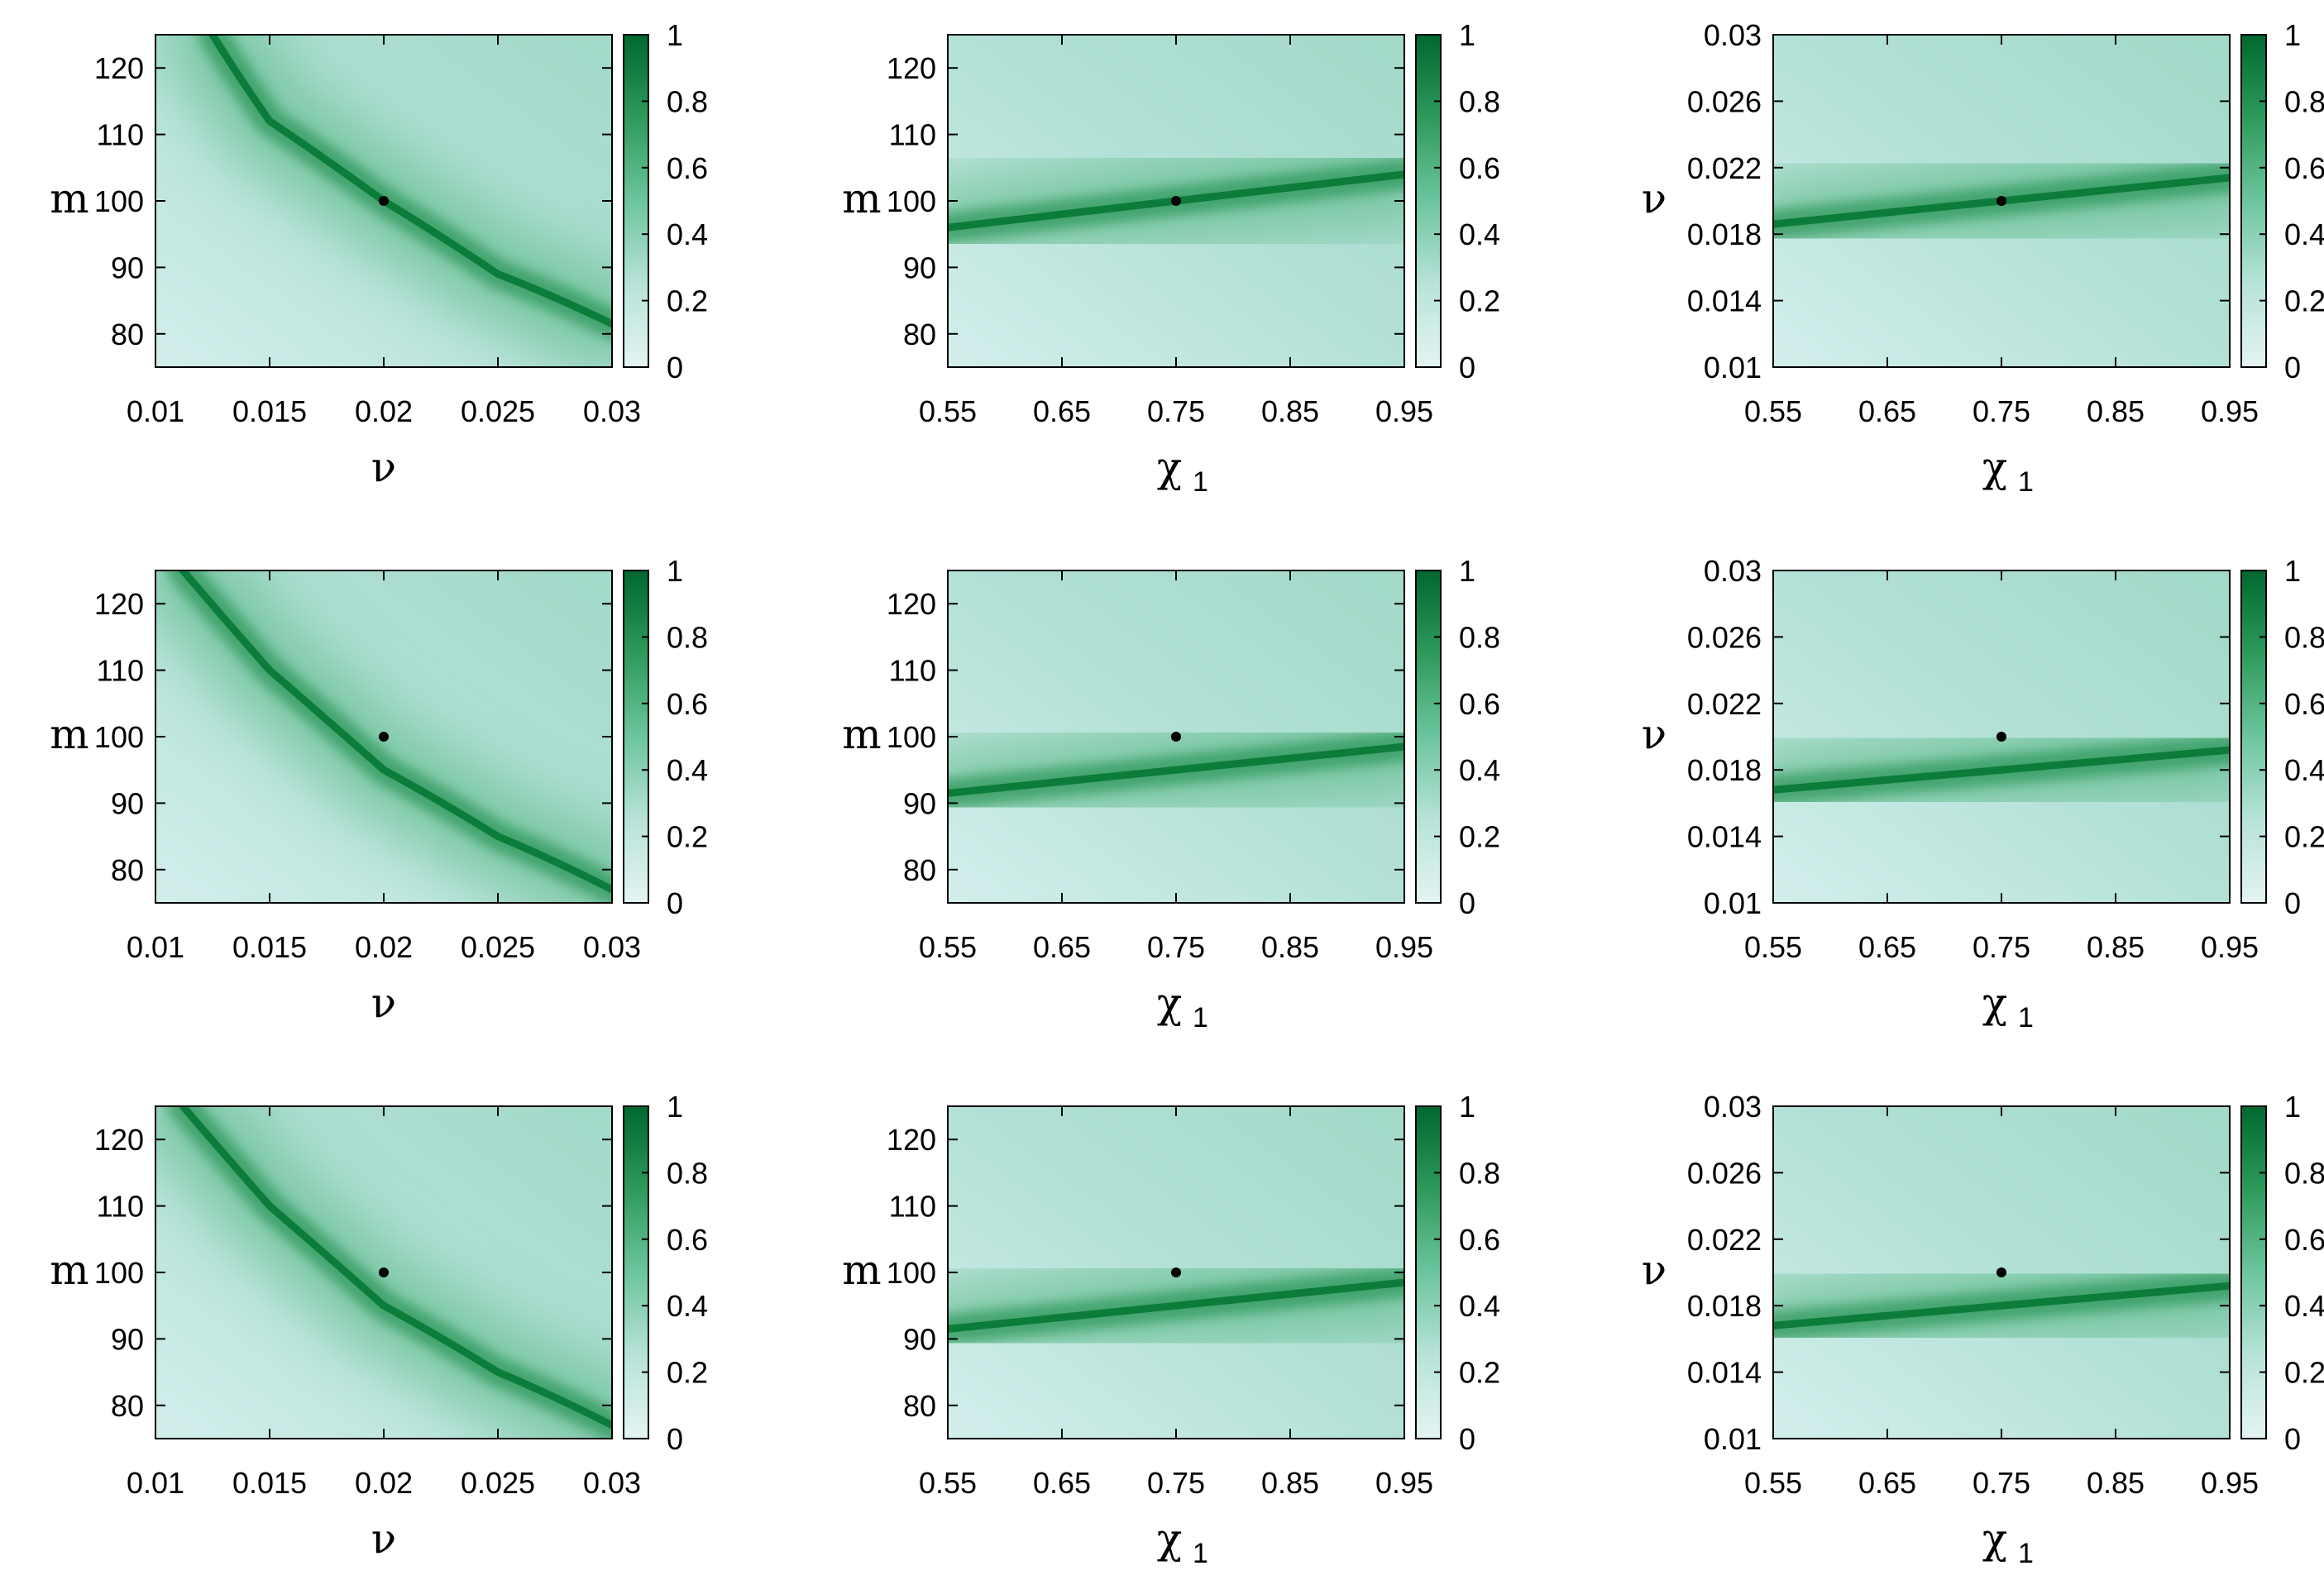 This screenshot has height=1580, width=2324. I want to click on x-axis-label: ν, so click(383, 1003).